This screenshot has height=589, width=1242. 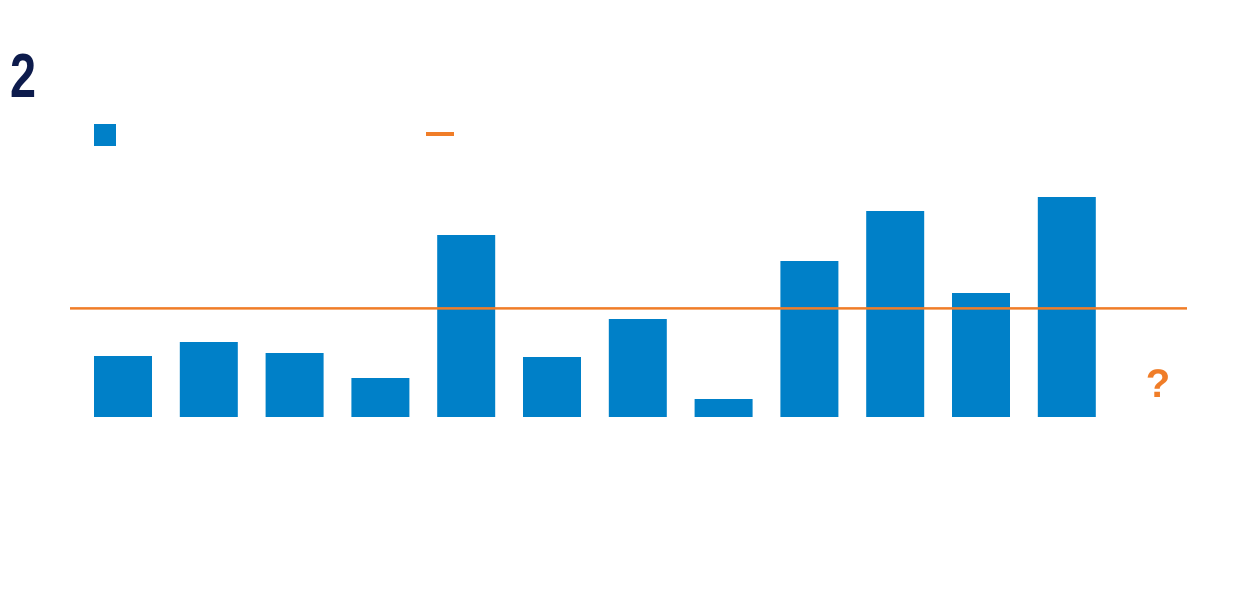 I want to click on legend-line, so click(x=440, y=134).